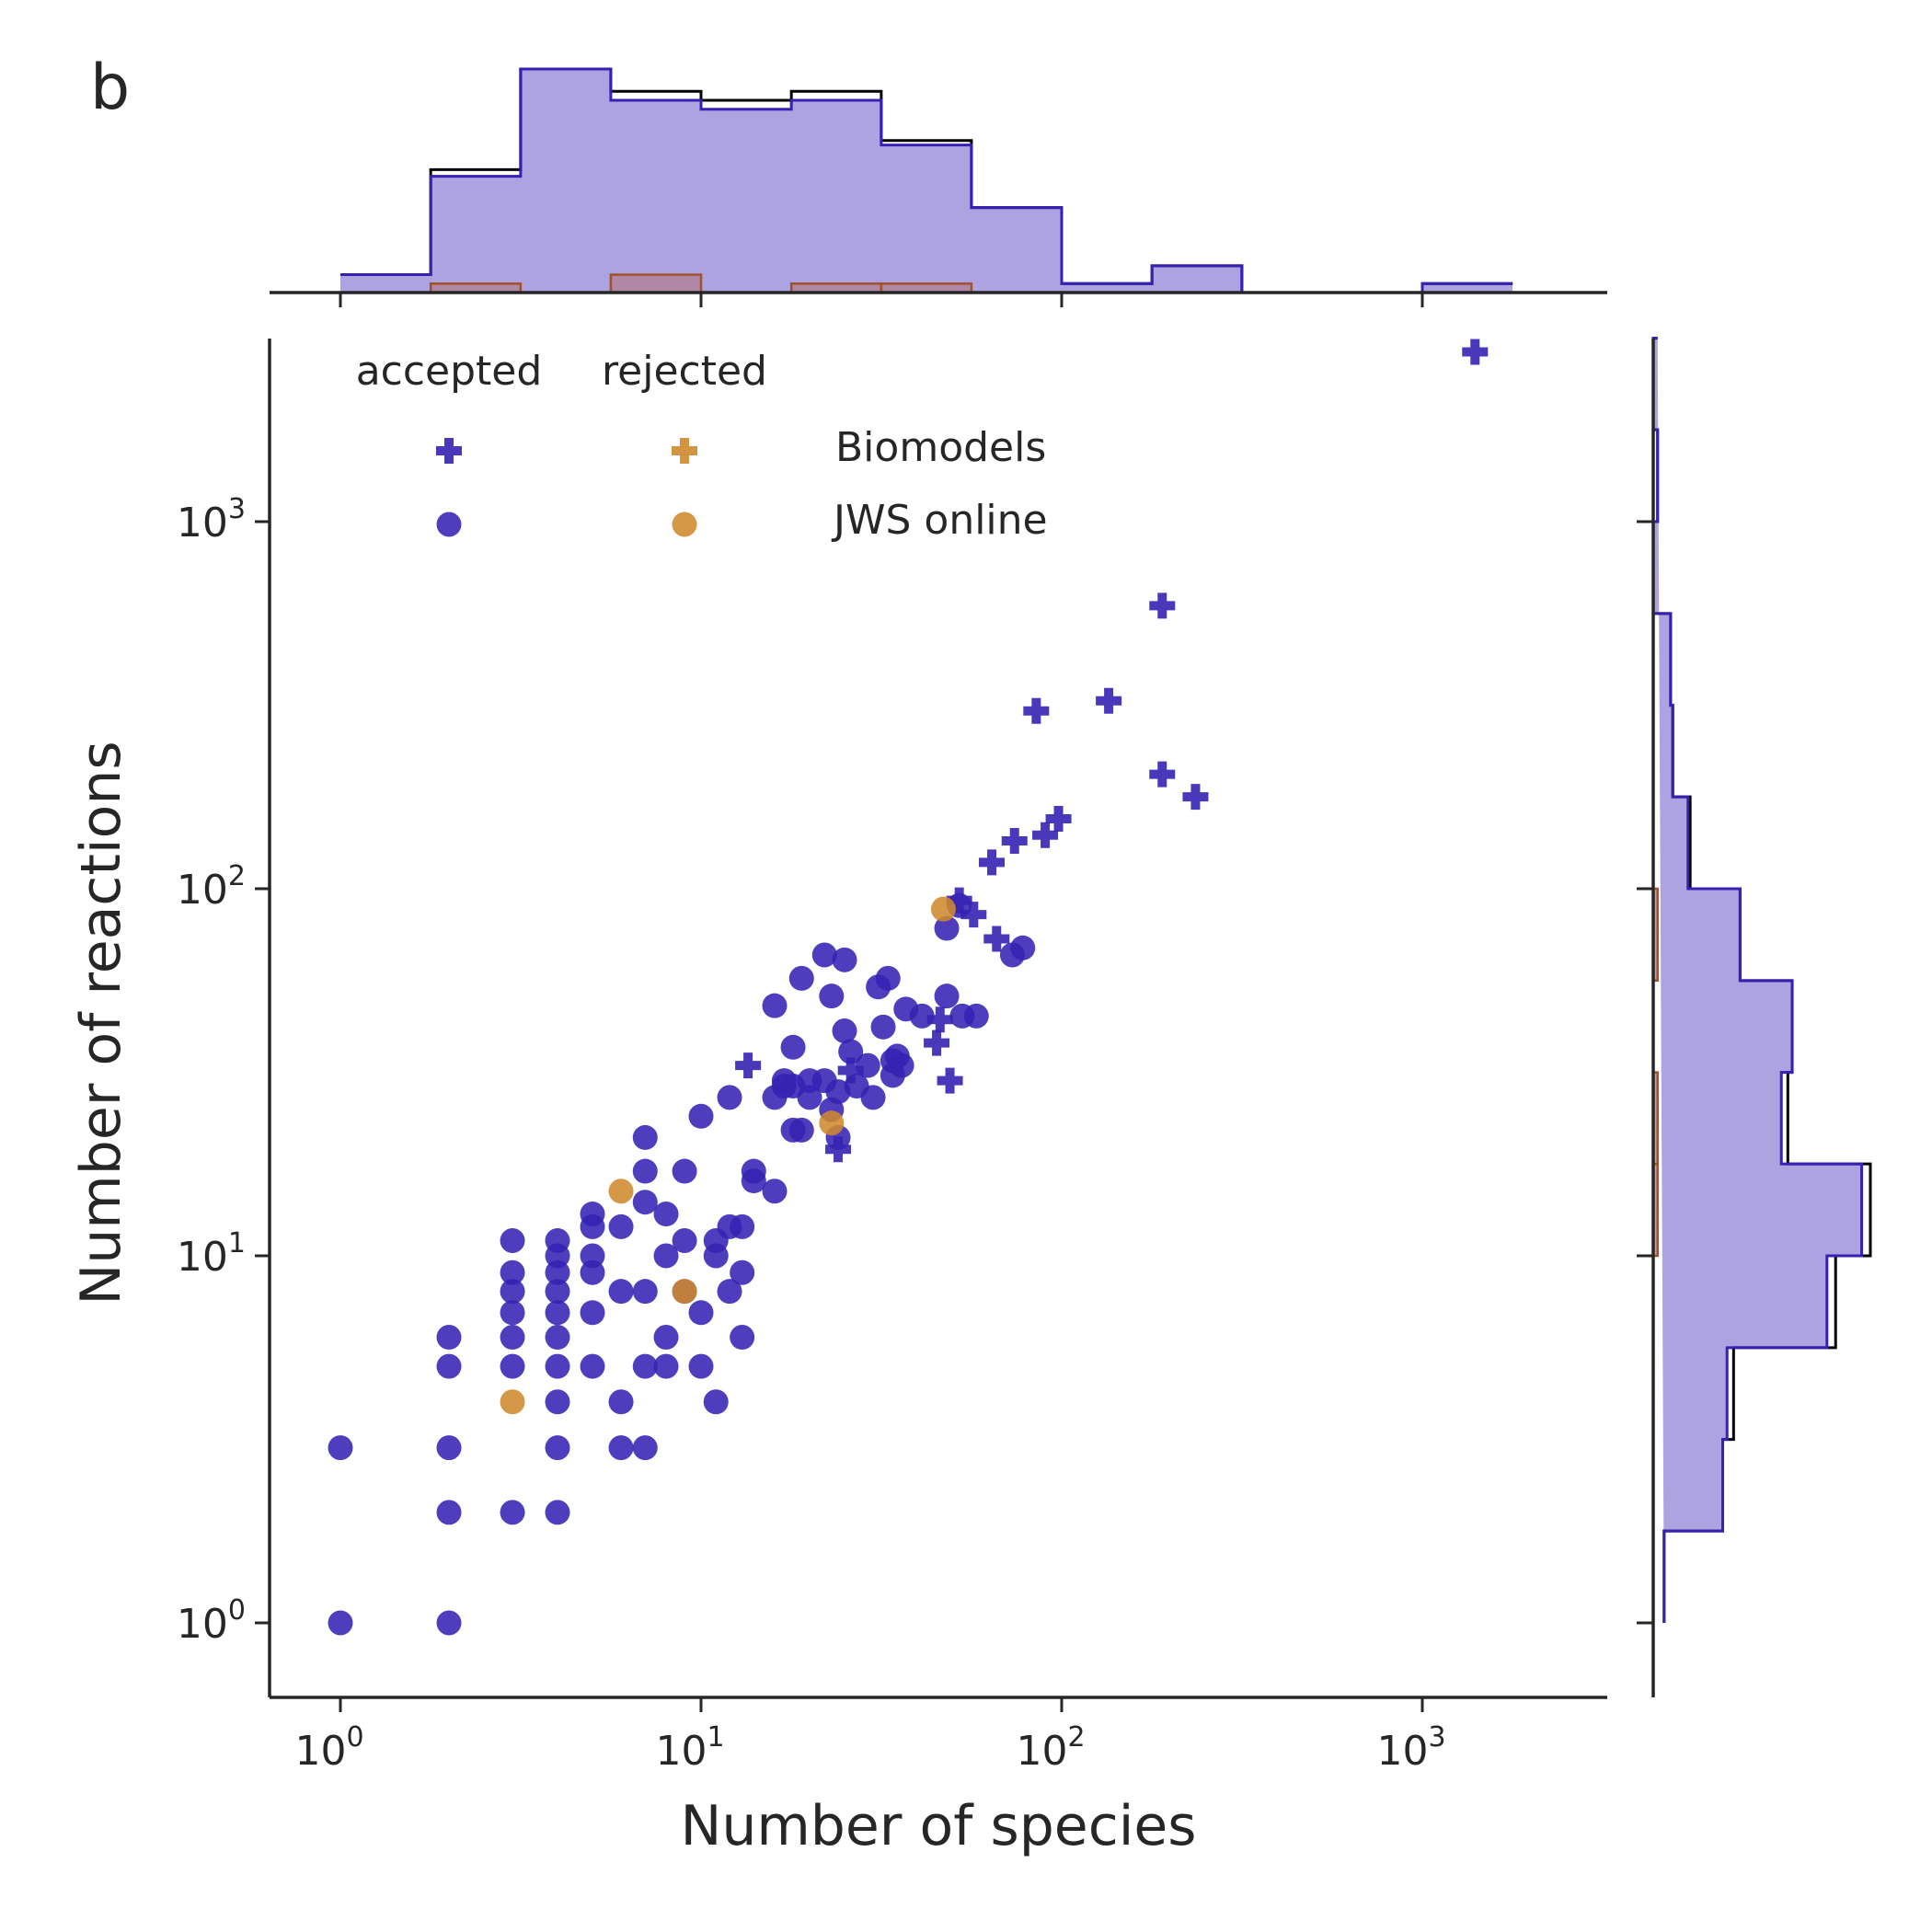  I want to click on legend-marker-accepted-jws, so click(449, 524).